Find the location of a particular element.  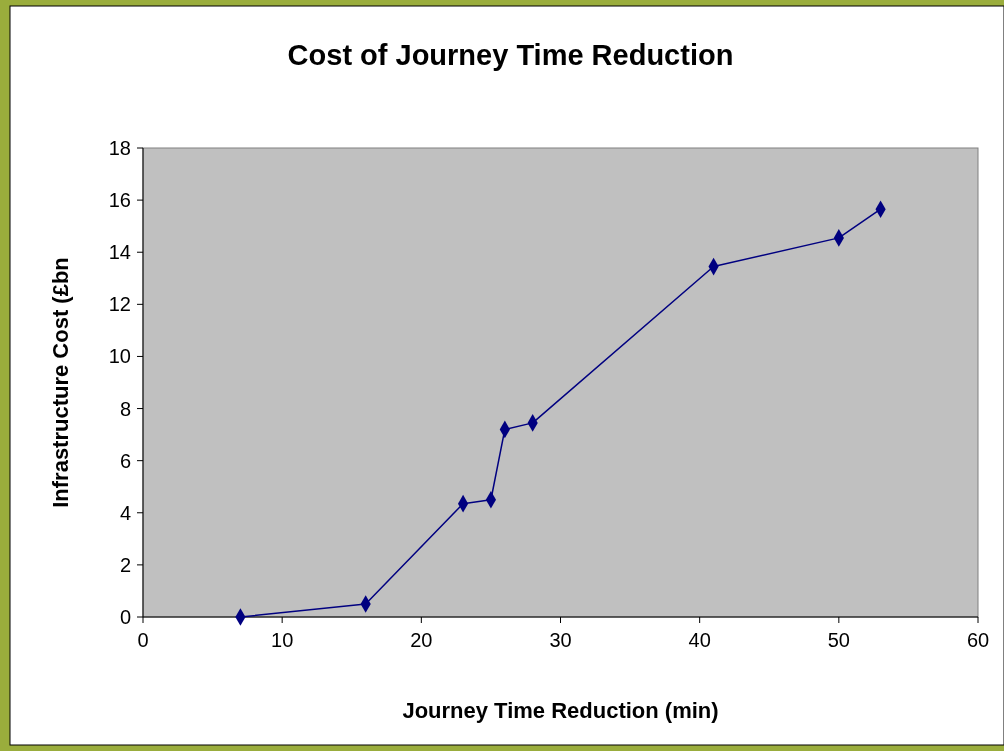

y-axis-title: Infrastructure Cost (£bn is located at coordinates (60, 382).